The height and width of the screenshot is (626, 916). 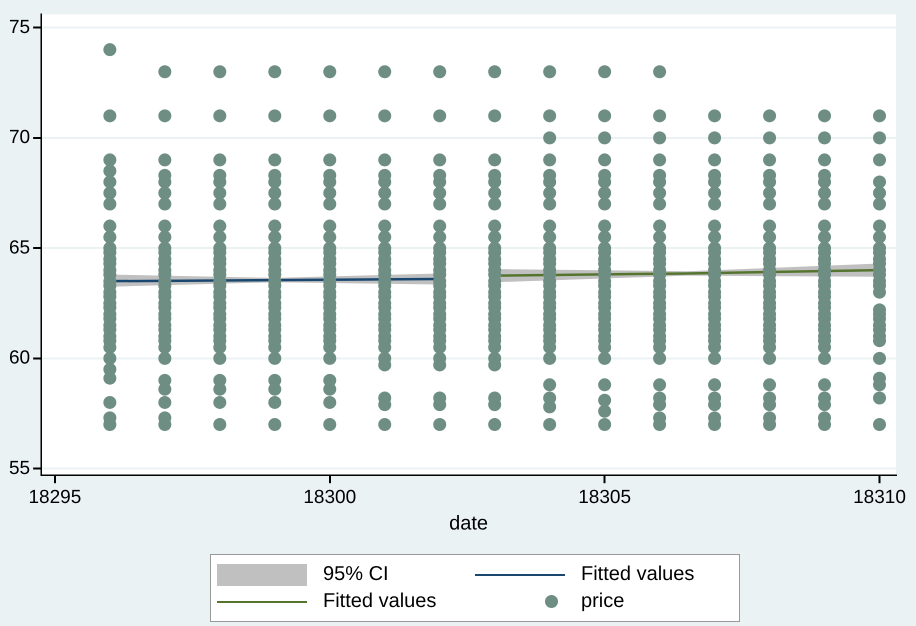 What do you see at coordinates (19, 247) in the screenshot?
I see `y-tick-label: 65` at bounding box center [19, 247].